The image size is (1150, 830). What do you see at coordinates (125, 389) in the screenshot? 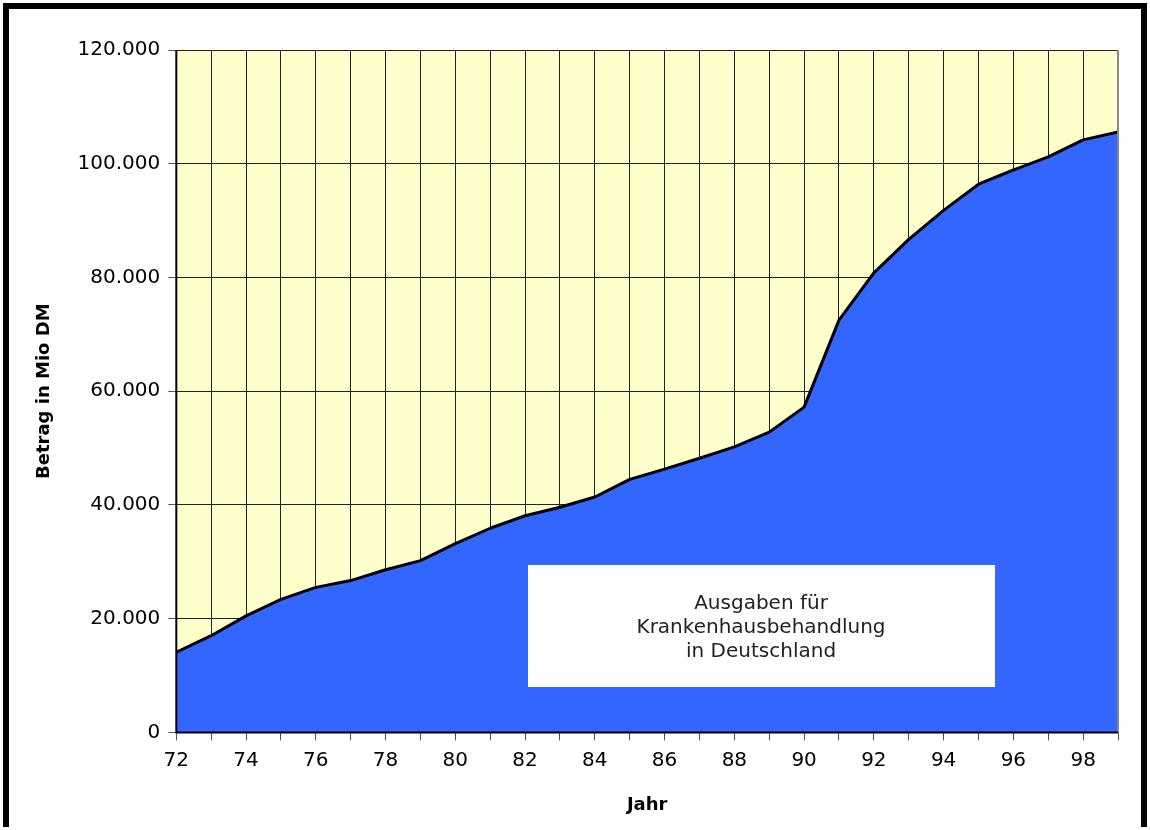
I see `y-tick-label: 60.000` at bounding box center [125, 389].